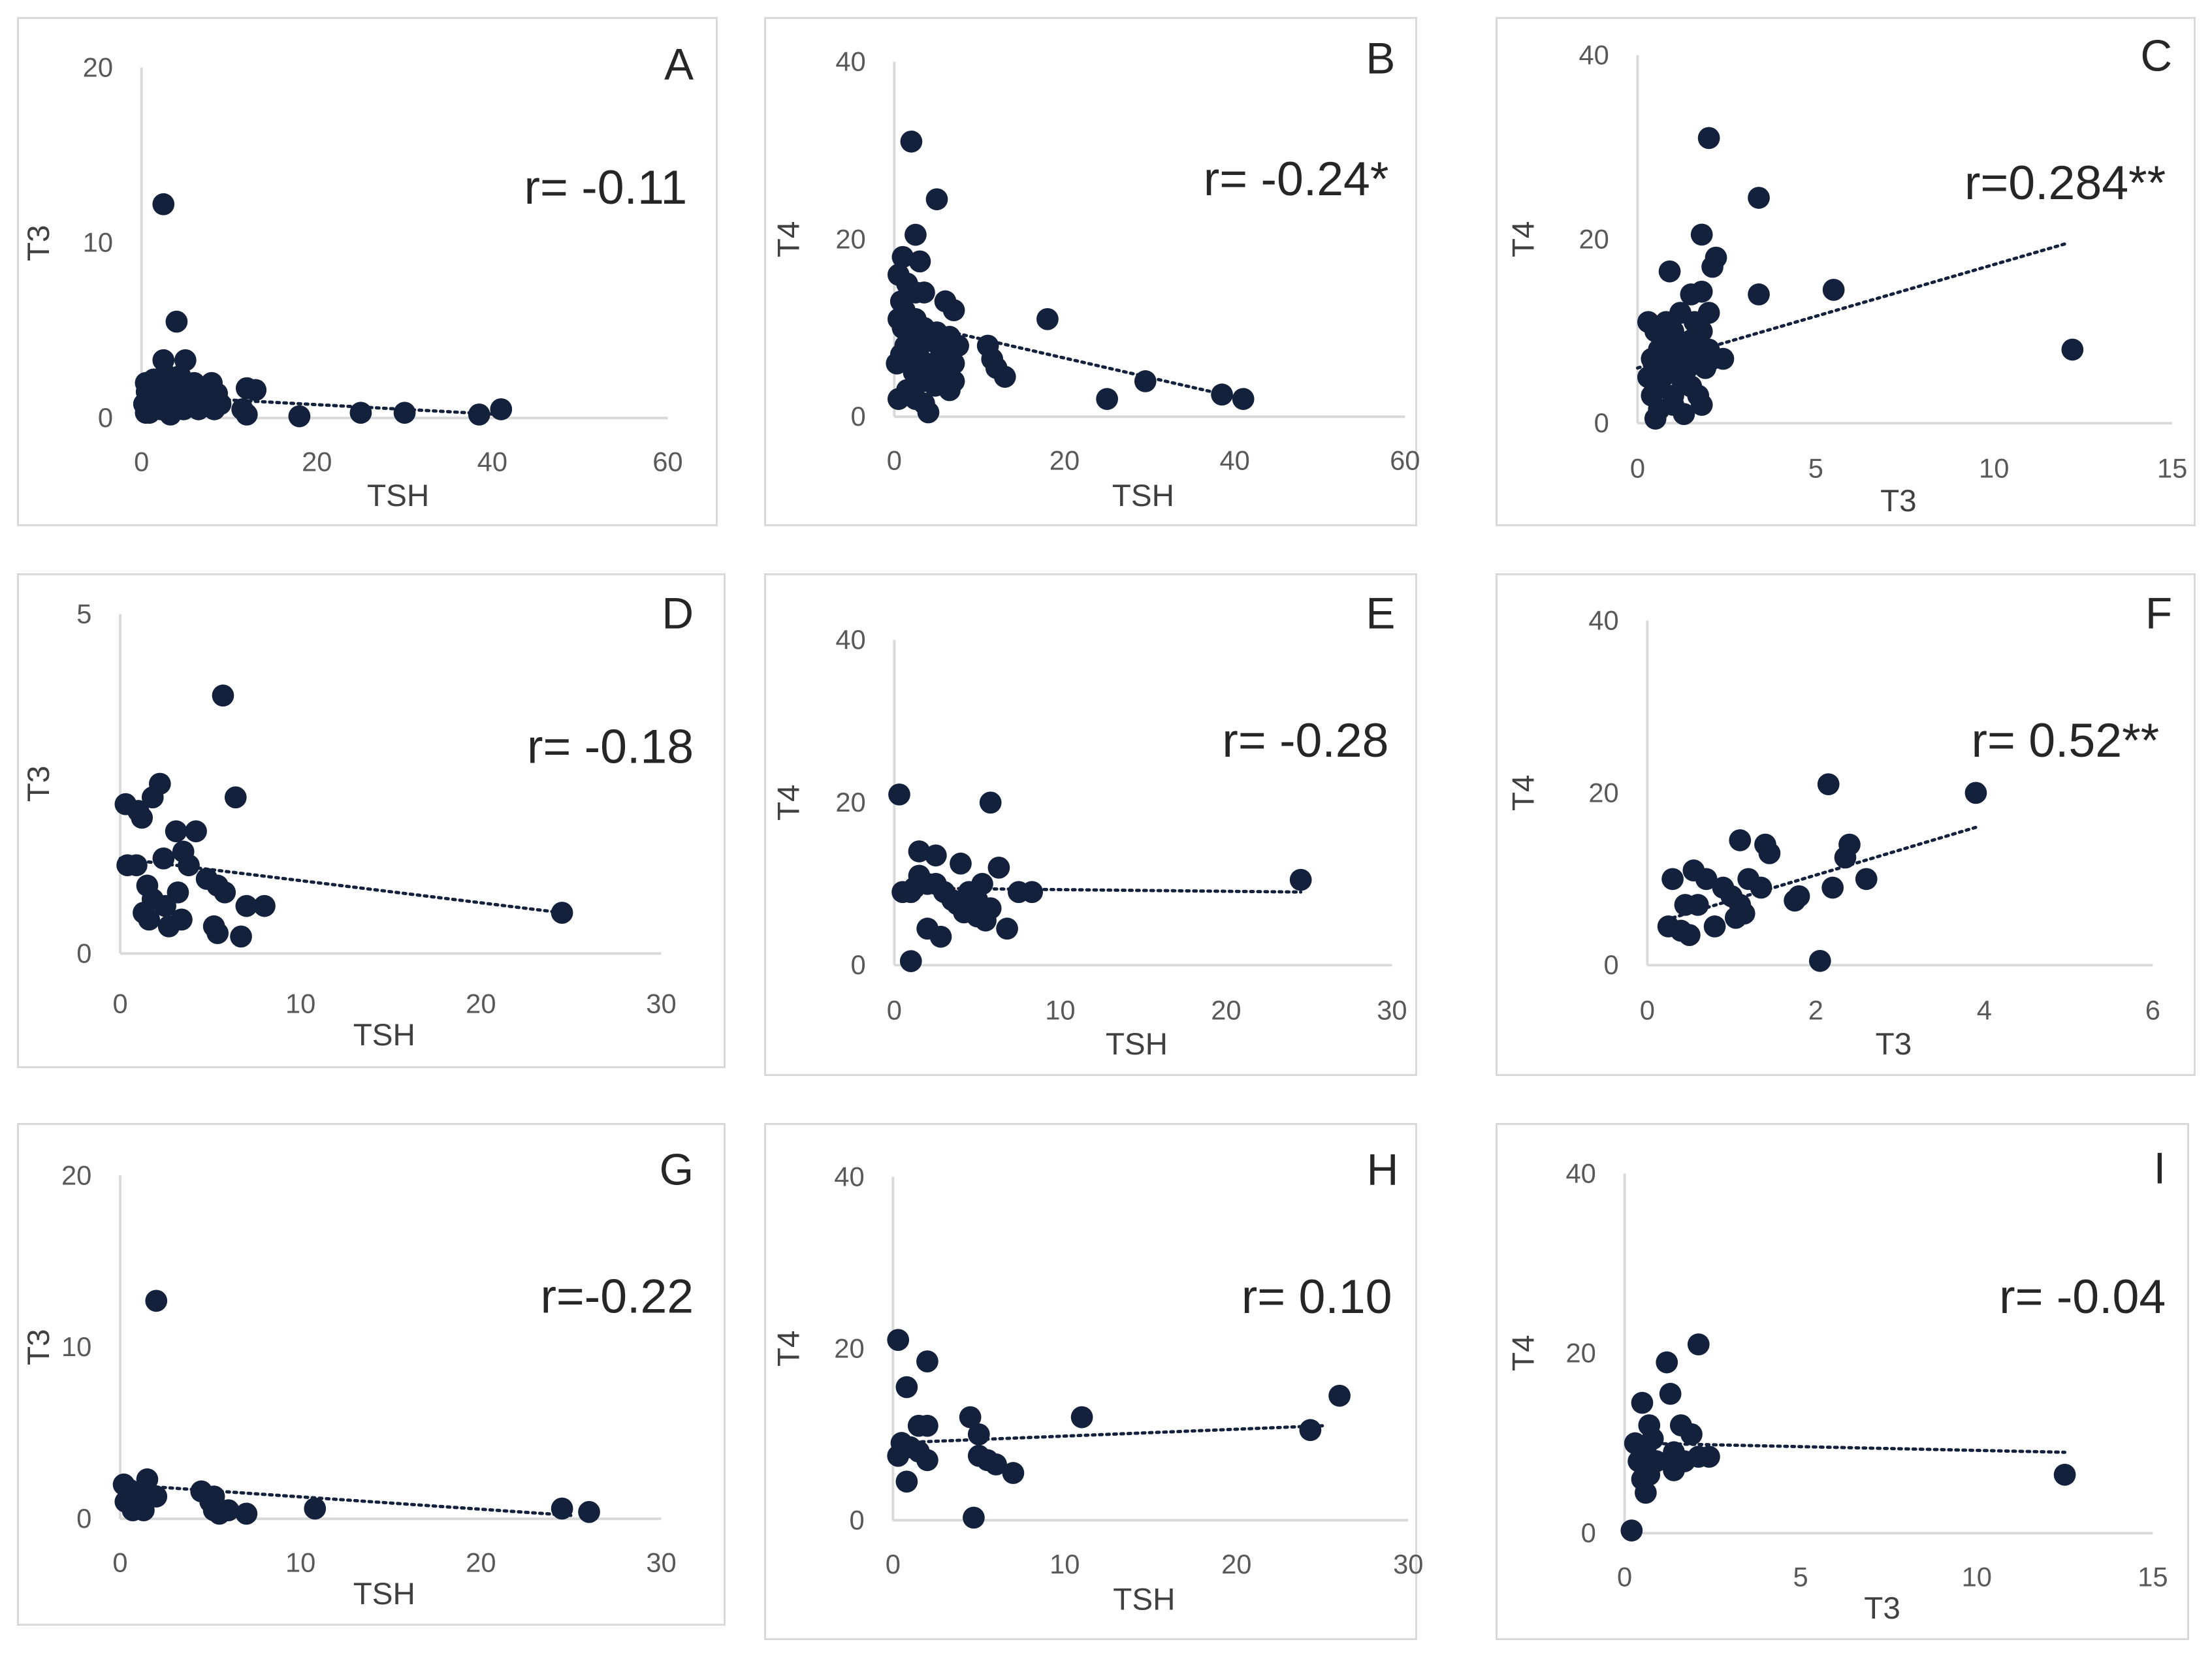 This screenshot has width=2212, height=1661. What do you see at coordinates (1089, 825) in the screenshot?
I see `scatter-plot-e: 0 10 20 30 0 20 40 TSH T4 Er= -0.28` at bounding box center [1089, 825].